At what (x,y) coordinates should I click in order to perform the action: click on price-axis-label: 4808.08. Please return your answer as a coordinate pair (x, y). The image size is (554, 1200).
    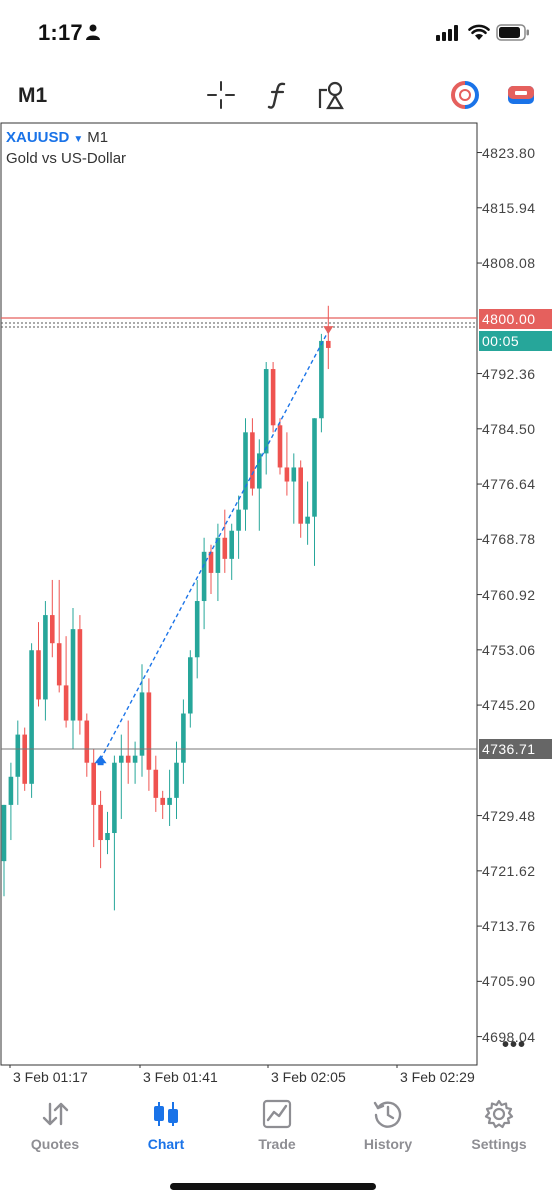
    Looking at the image, I should click on (509, 263).